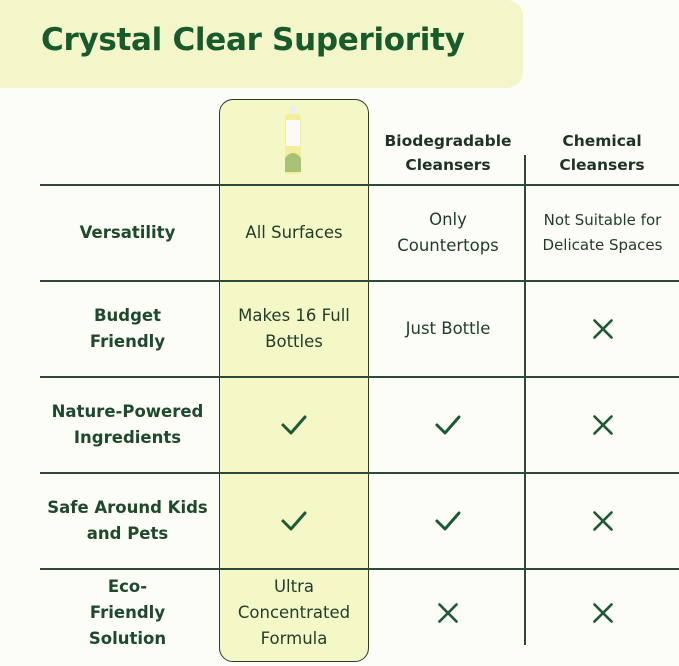 The image size is (679, 666). I want to click on row-label: Safe Around Kids and Pets, so click(127, 520).